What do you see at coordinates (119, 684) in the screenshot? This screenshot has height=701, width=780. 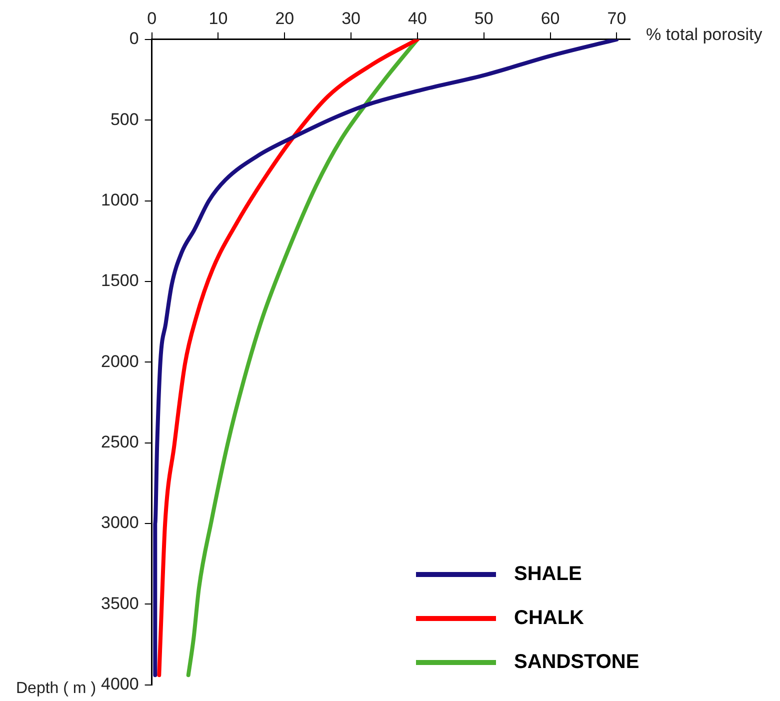 I see `y-tick-label: 4000` at bounding box center [119, 684].